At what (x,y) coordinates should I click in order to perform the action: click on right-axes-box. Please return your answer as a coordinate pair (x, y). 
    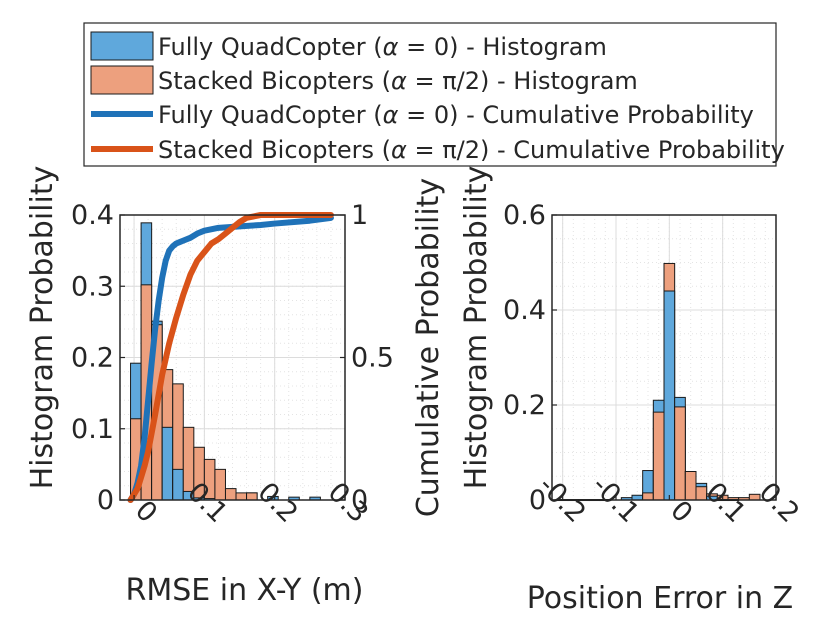
    Looking at the image, I should click on (664, 357).